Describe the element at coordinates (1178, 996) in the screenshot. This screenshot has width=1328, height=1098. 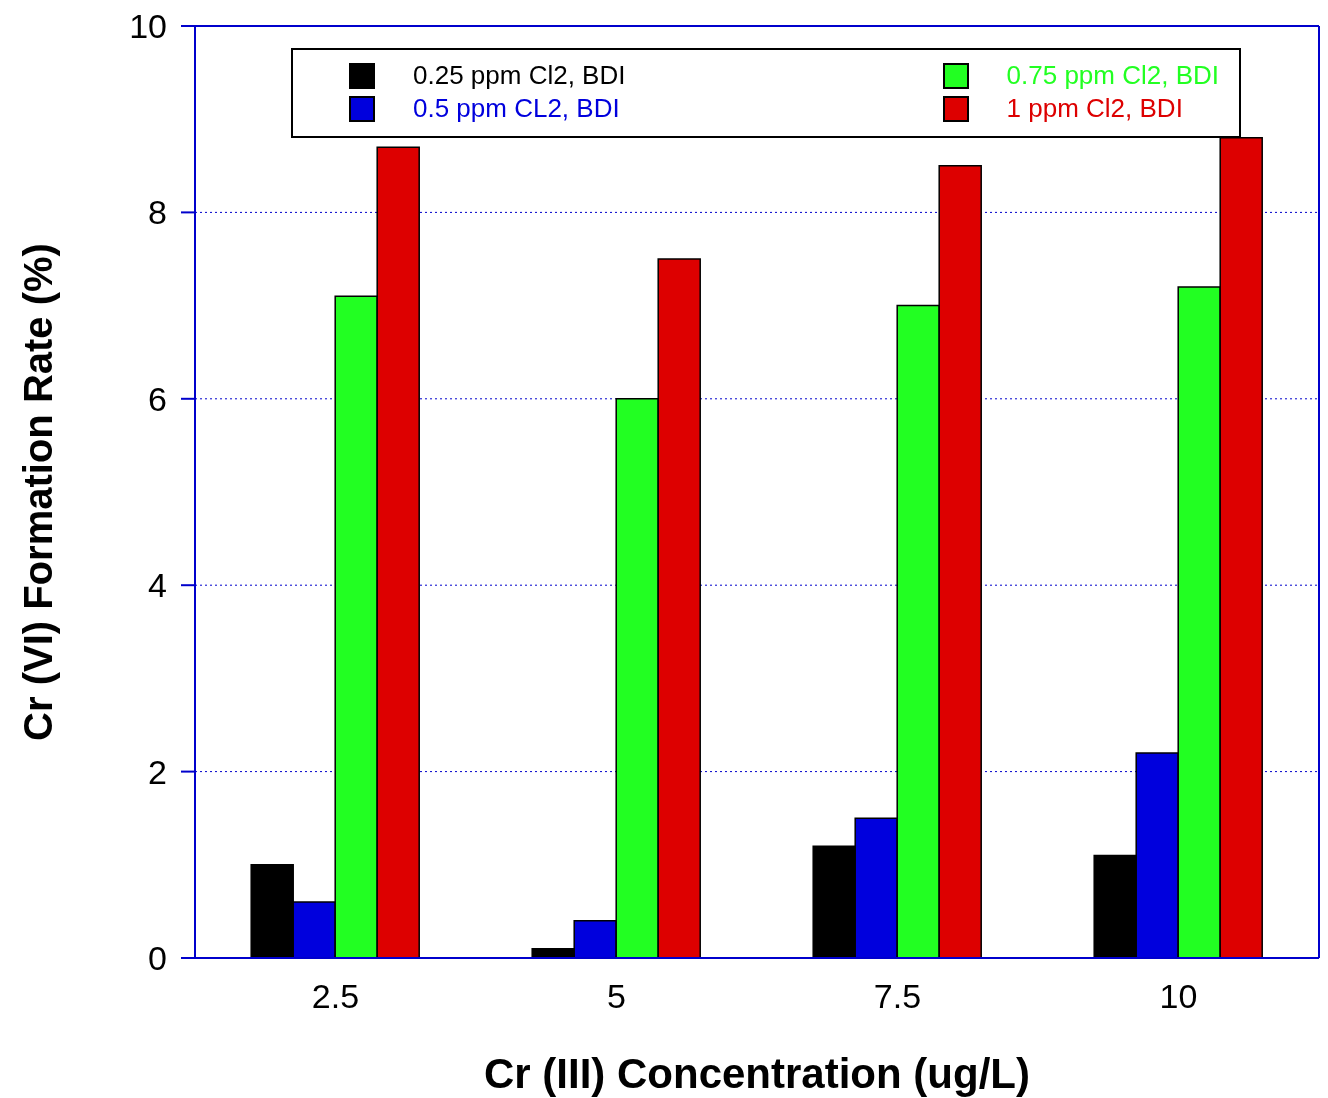
I see `x-tick-label: 10` at that location.